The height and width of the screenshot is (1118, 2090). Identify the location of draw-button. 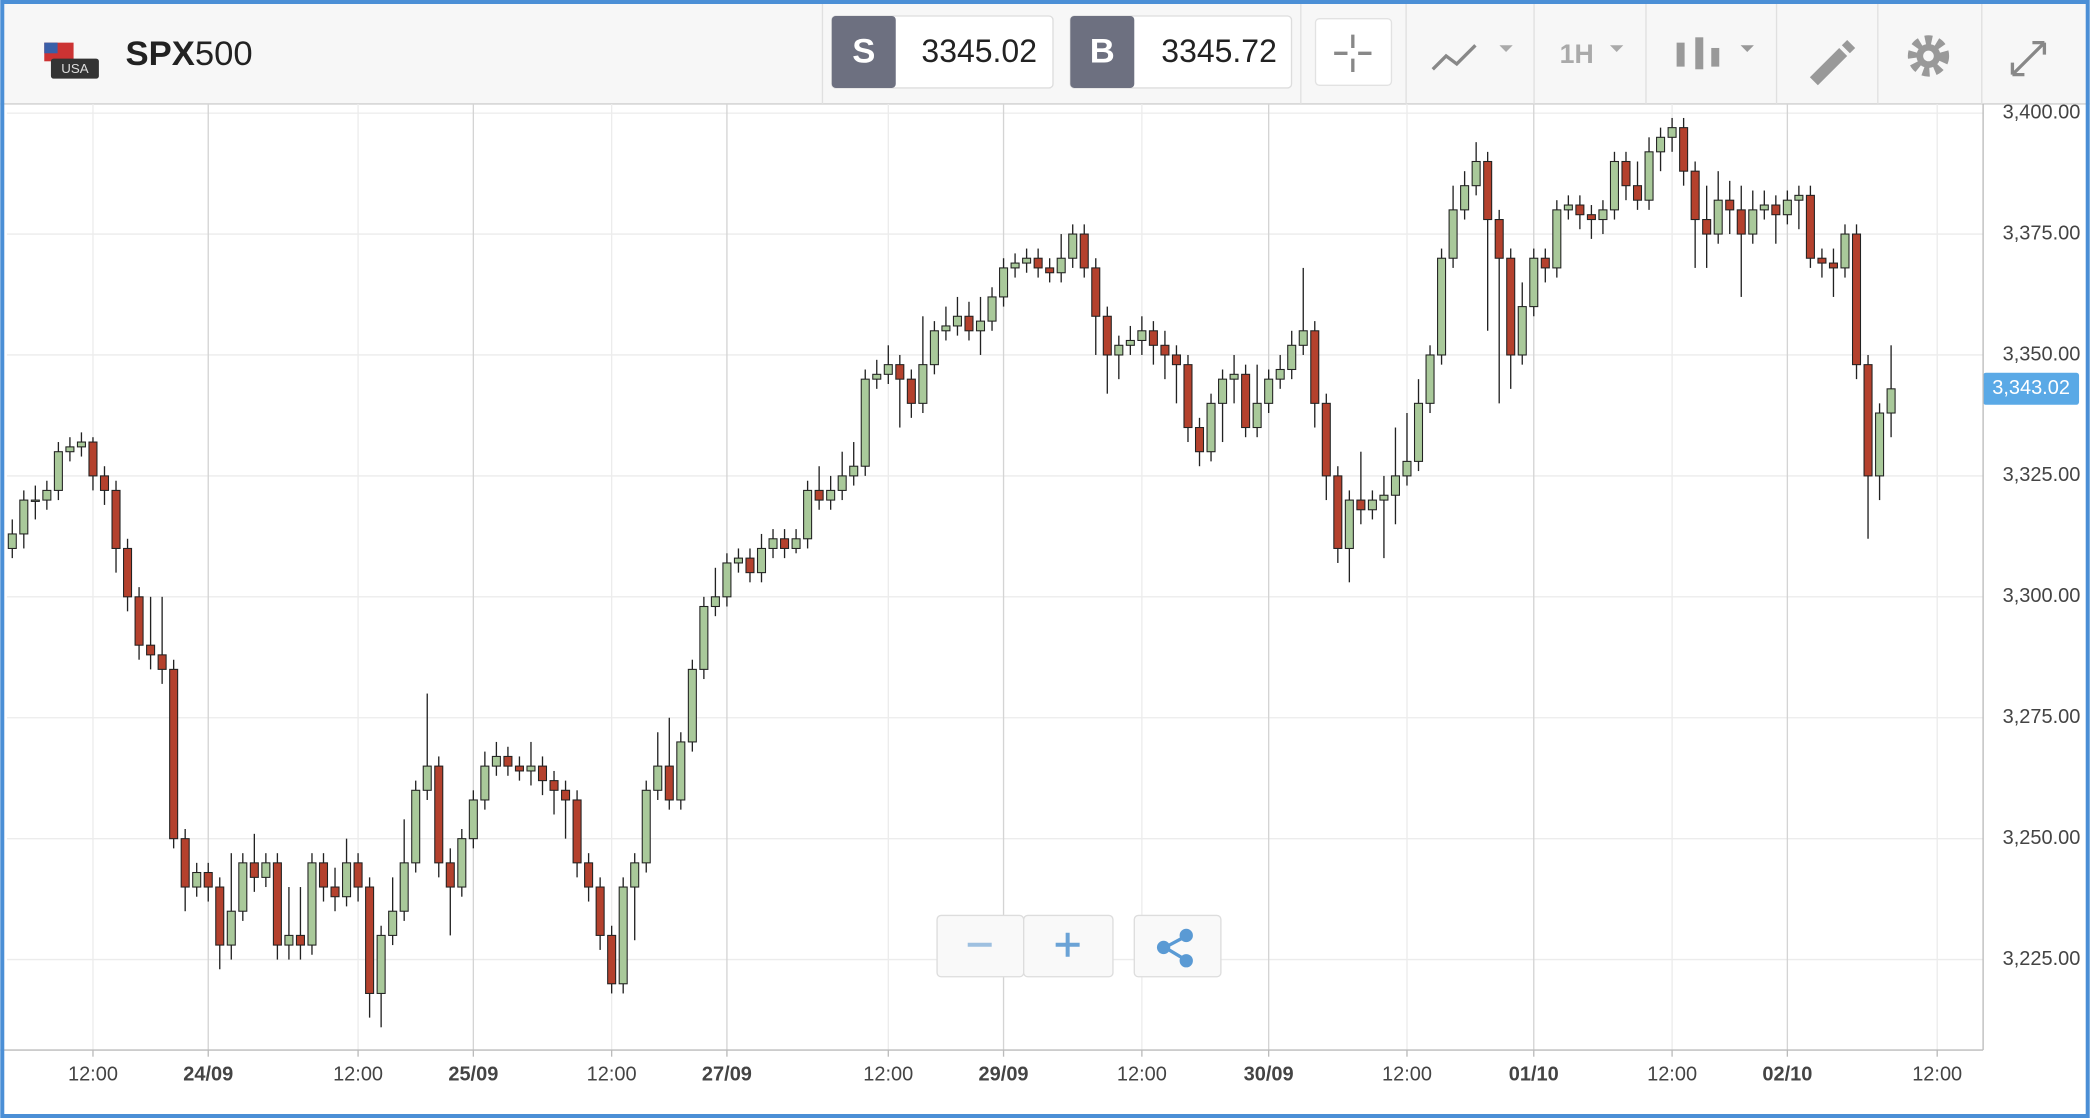
(1832, 62).